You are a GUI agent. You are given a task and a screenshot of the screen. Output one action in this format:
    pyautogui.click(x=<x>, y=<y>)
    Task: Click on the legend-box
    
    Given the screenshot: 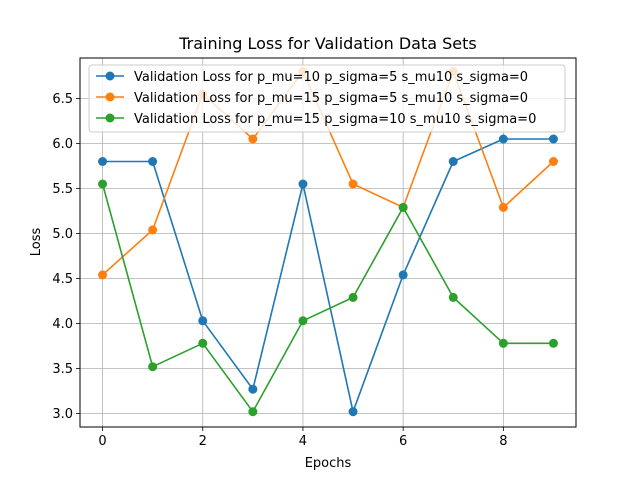 What is the action you would take?
    pyautogui.click(x=327, y=98)
    